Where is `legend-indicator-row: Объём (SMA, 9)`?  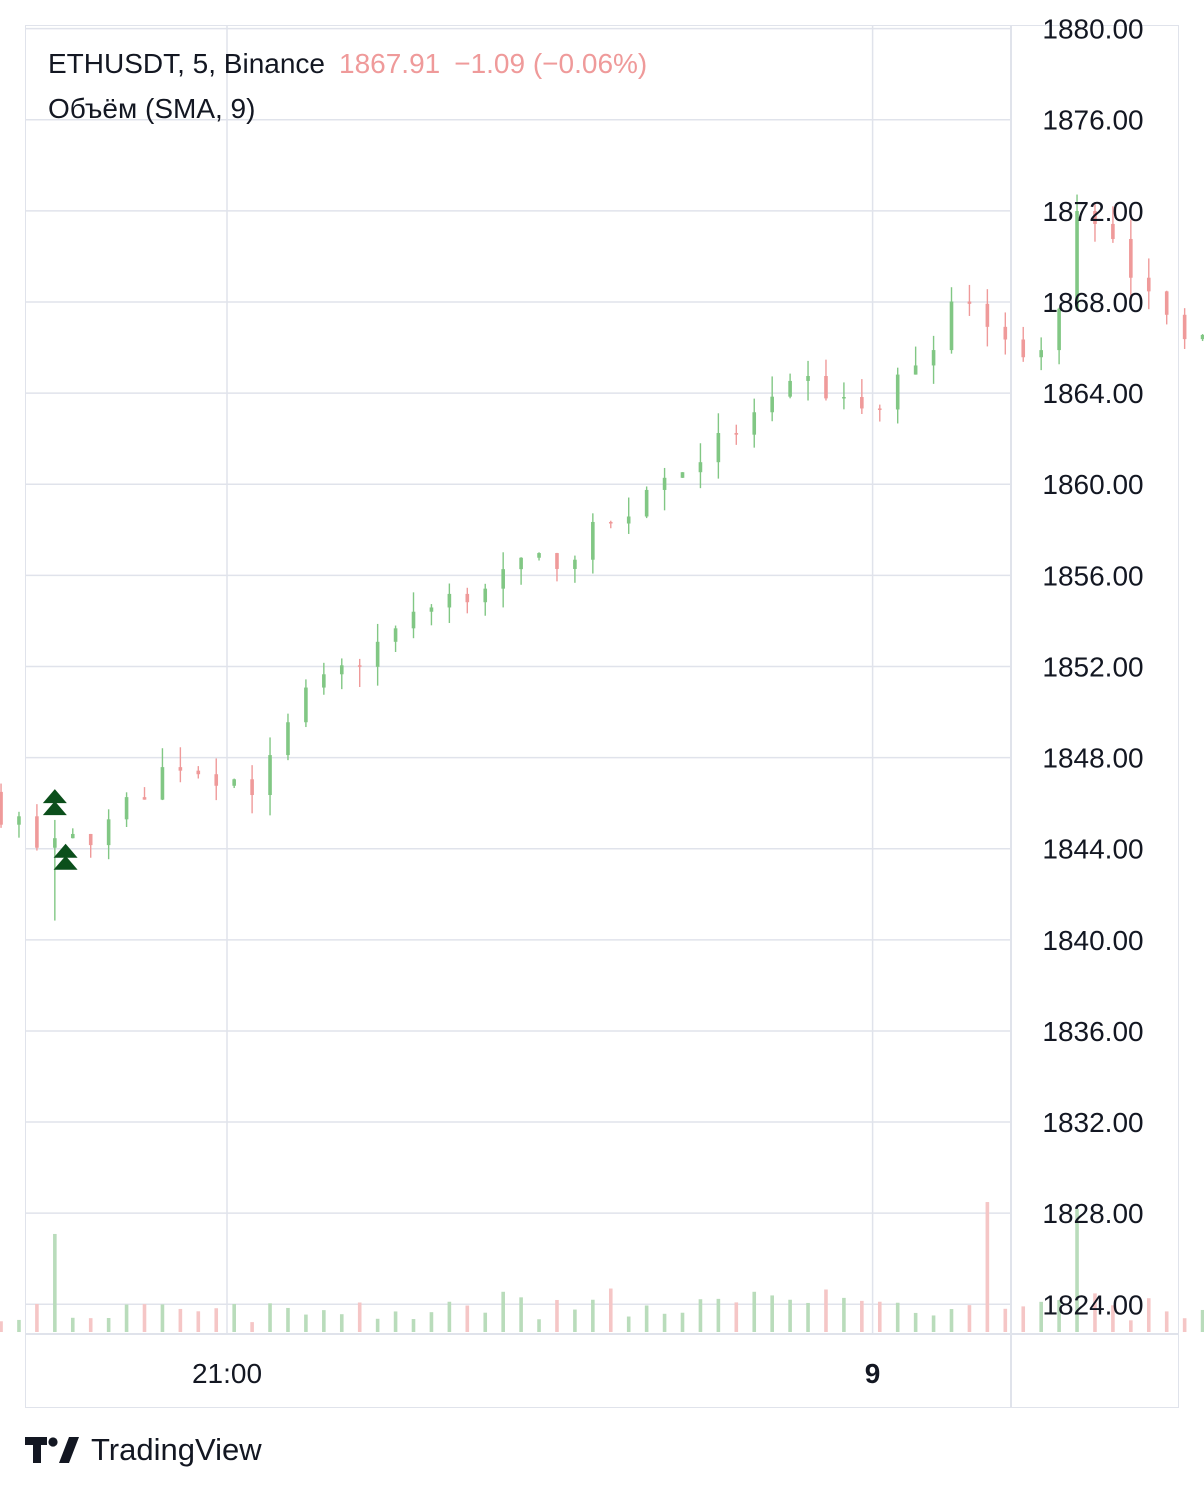 legend-indicator-row: Объём (SMA, 9) is located at coordinates (151, 109).